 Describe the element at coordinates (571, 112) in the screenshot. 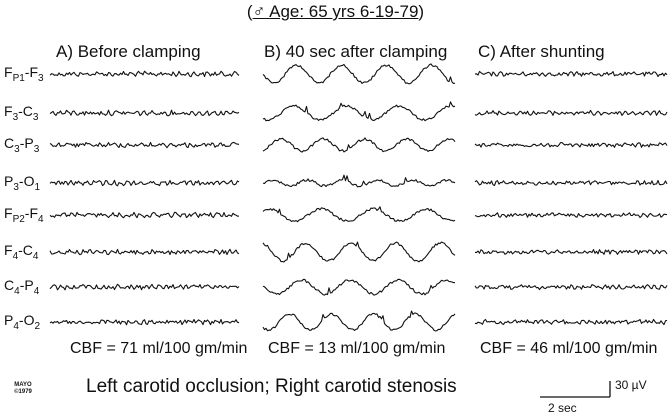

I see `eeg-trace-row2-panel3` at that location.